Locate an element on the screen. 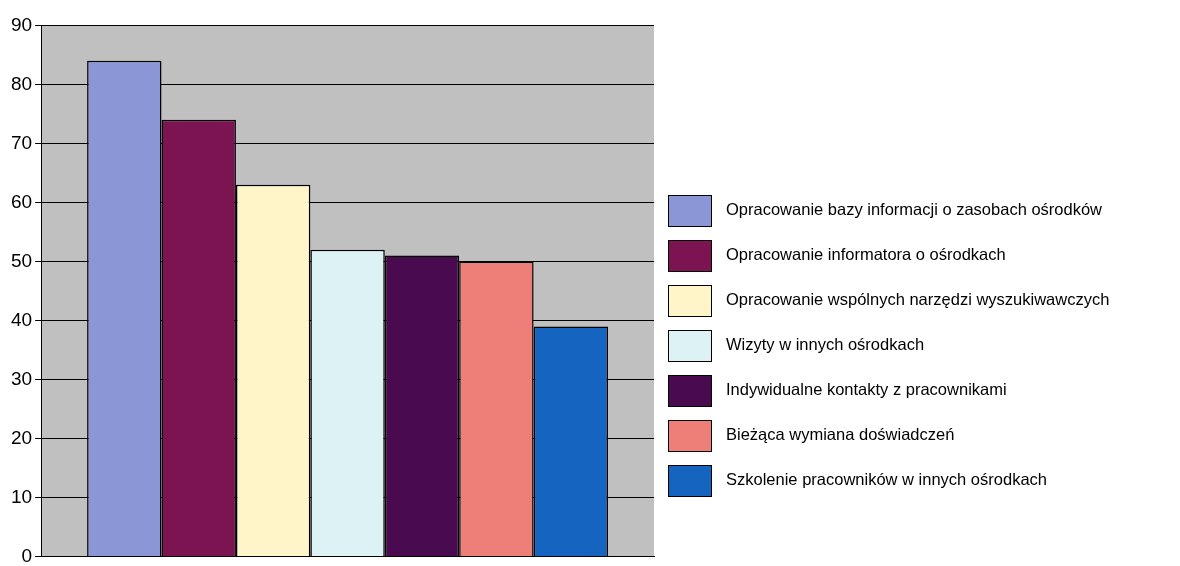  legend-label: Wizyty w innych ośrodkach is located at coordinates (825, 344).